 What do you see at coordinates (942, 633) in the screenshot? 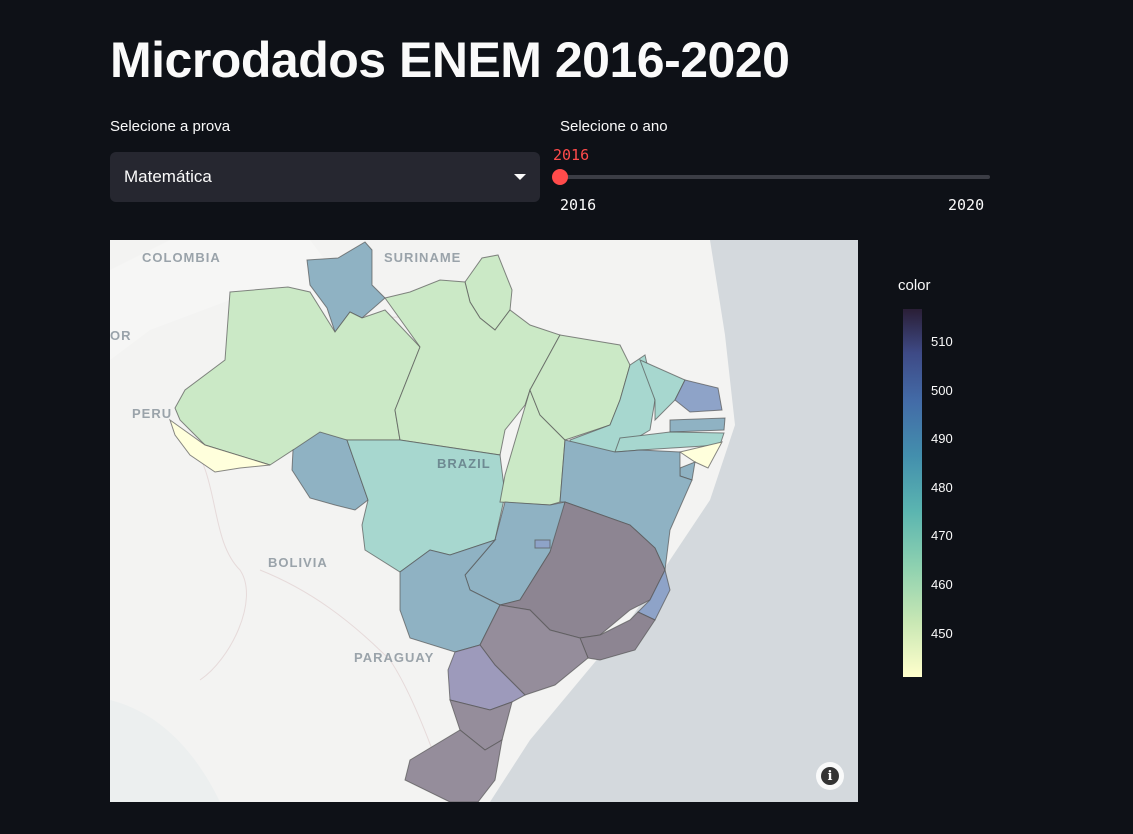
I see `colorbar-tick: 450` at bounding box center [942, 633].